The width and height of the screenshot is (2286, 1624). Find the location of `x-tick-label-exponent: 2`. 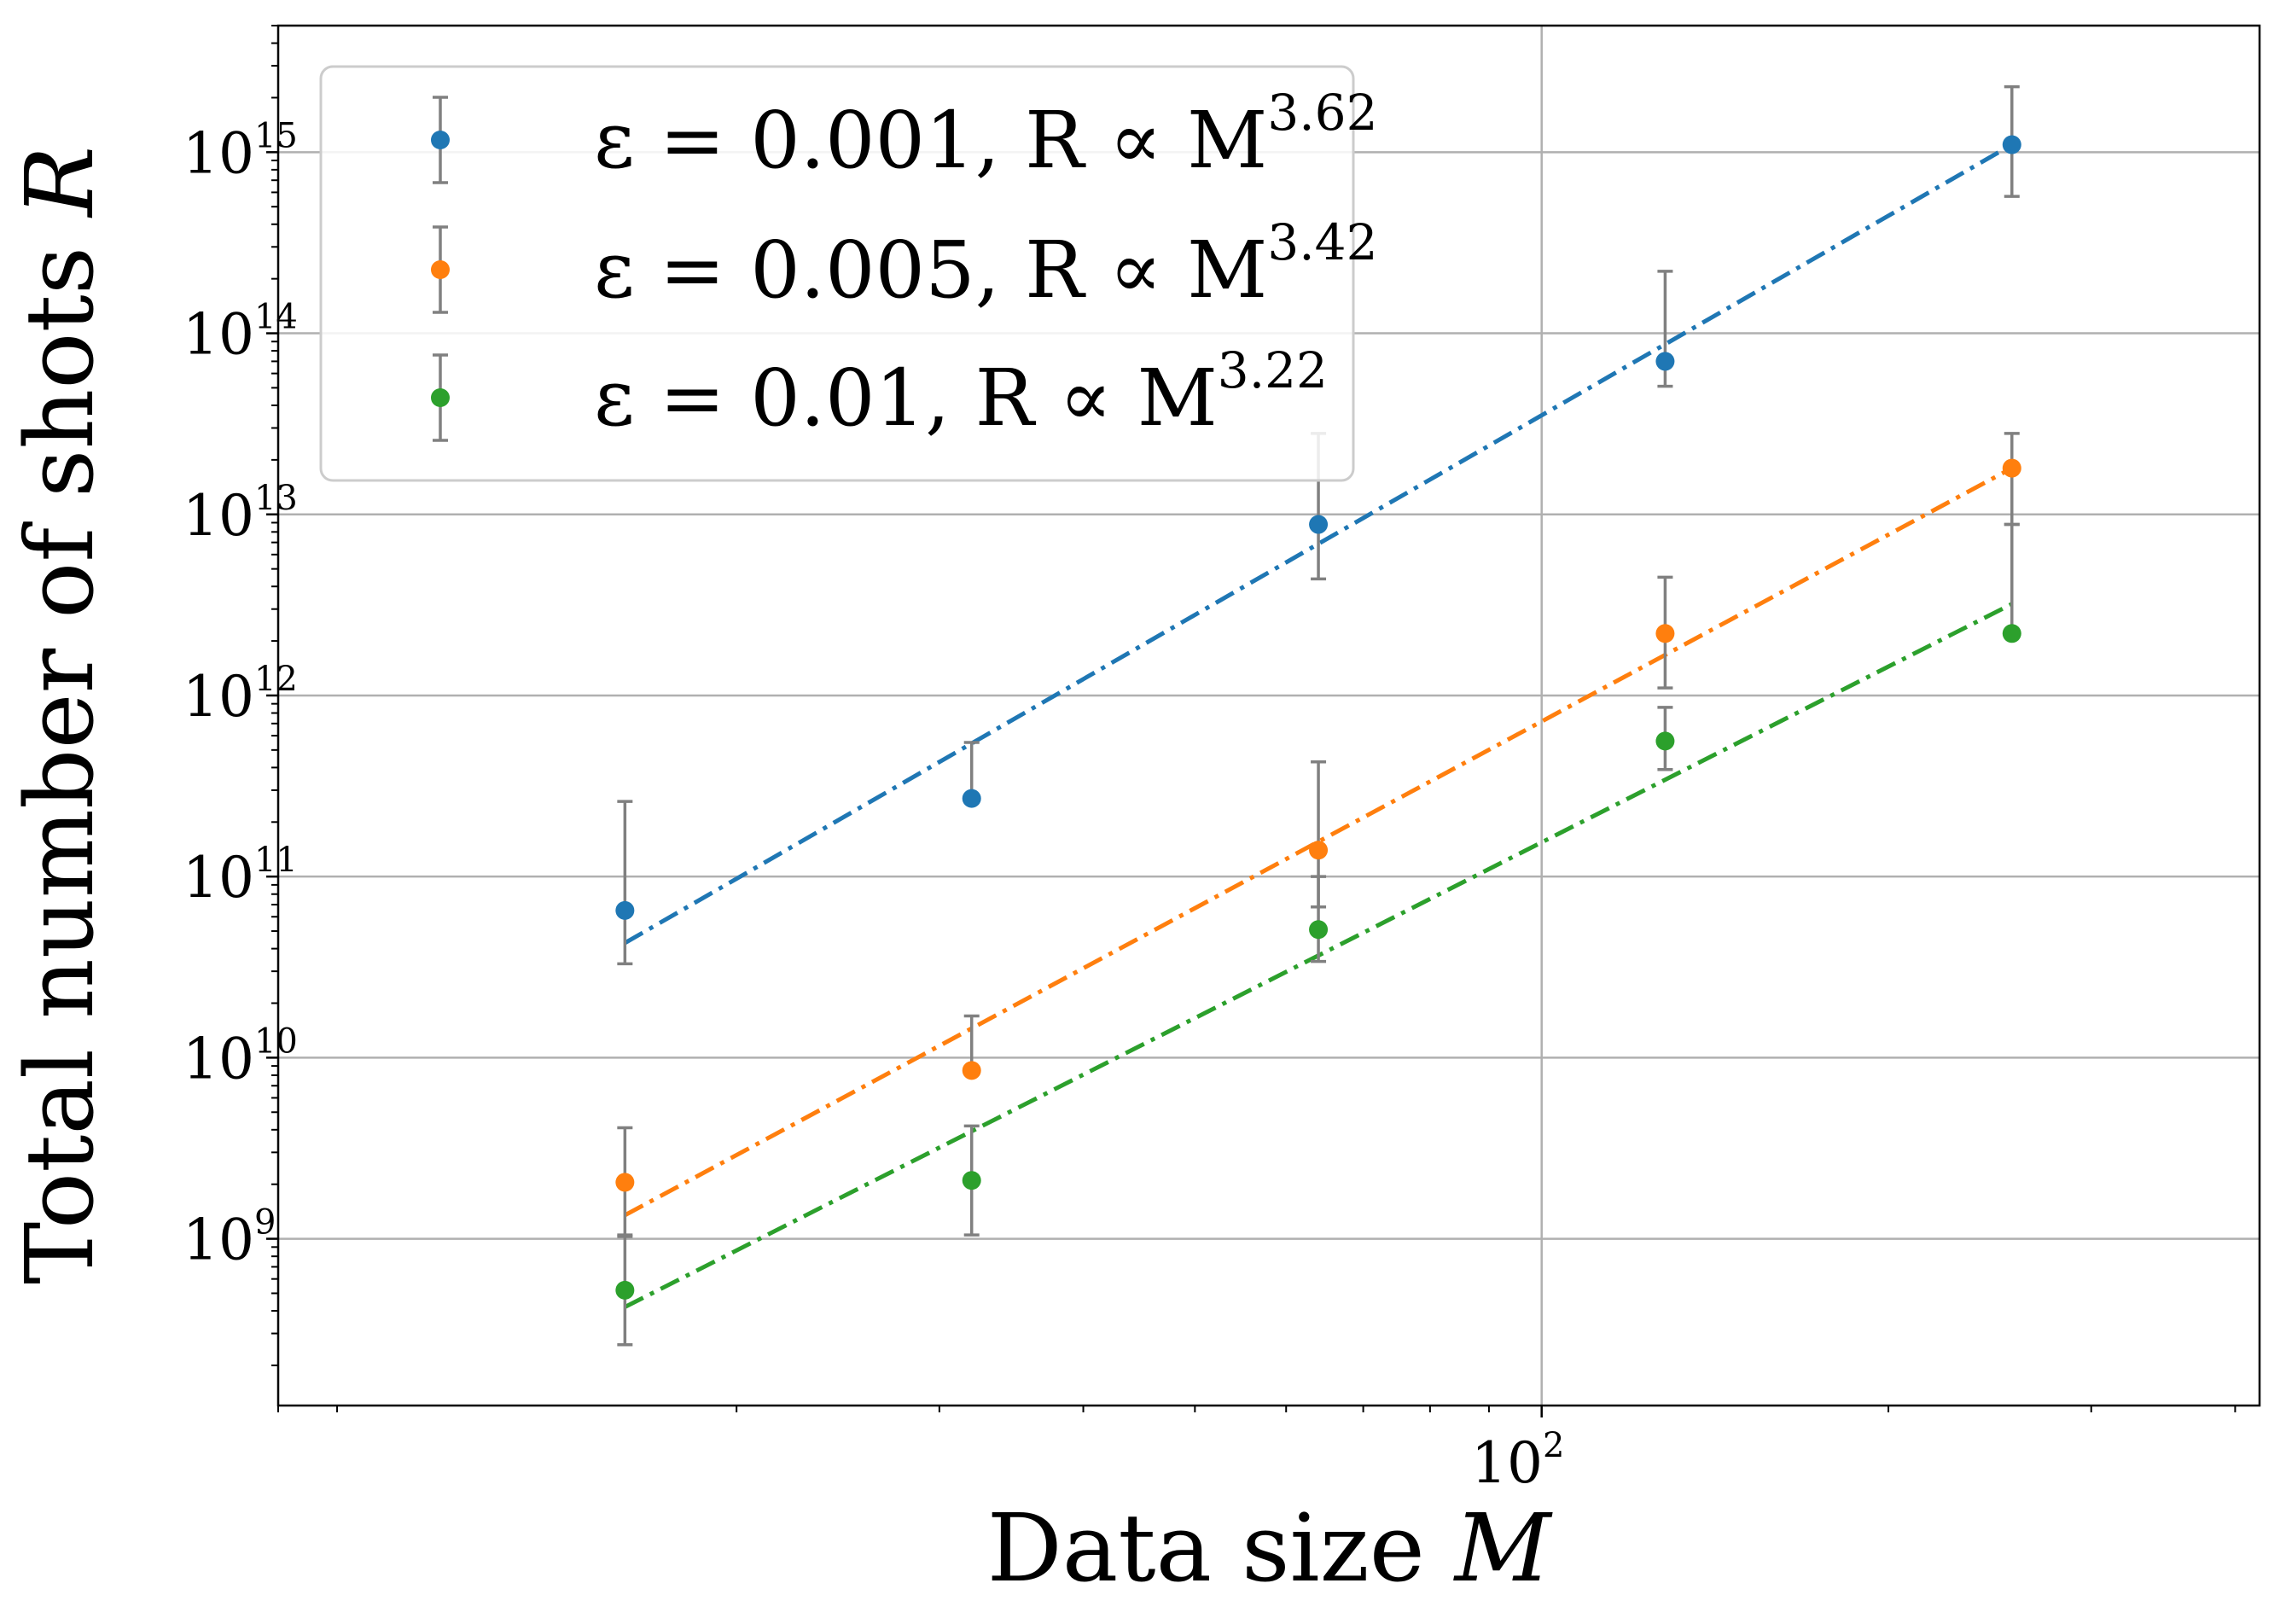

x-tick-label-exponent: 2 is located at coordinates (1553, 1446).